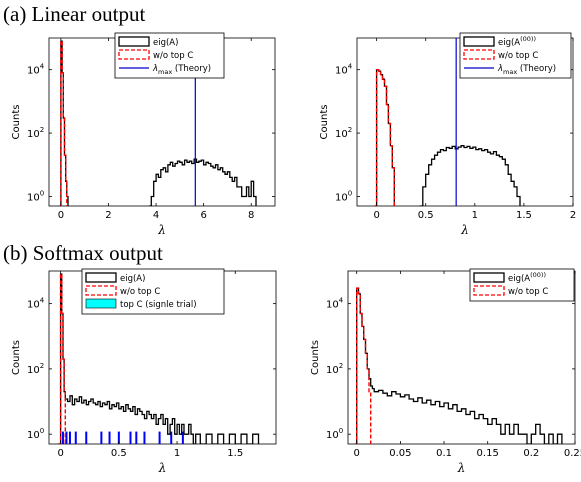 This screenshot has height=482, width=581. What do you see at coordinates (488, 453) in the screenshot?
I see `x-tick-label: 0.15` at bounding box center [488, 453].